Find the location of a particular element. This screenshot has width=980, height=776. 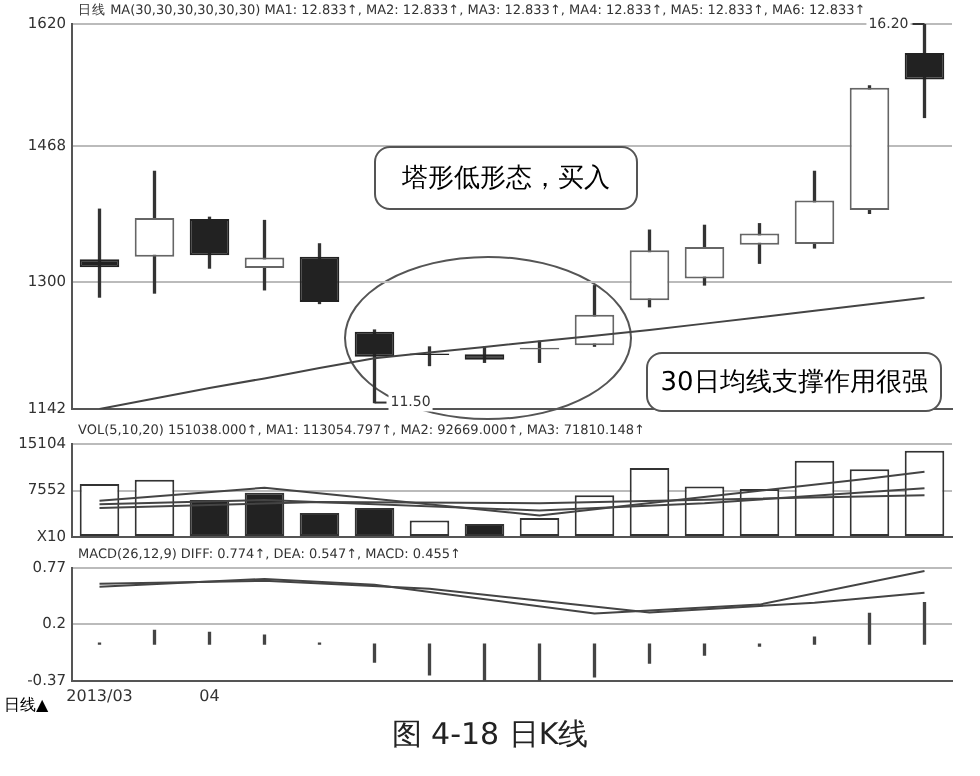

speech-bubble: 30日均线支撑作用很强 is located at coordinates (794, 382).